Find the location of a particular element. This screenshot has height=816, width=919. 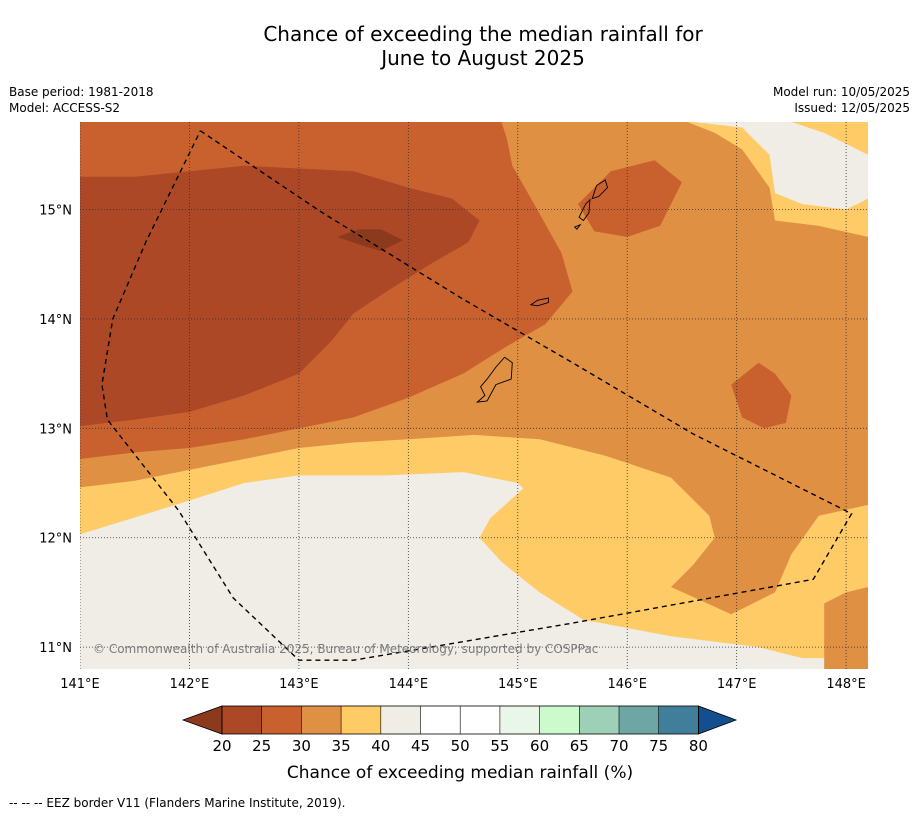

colorbar-tick-label: 75 is located at coordinates (658, 746).